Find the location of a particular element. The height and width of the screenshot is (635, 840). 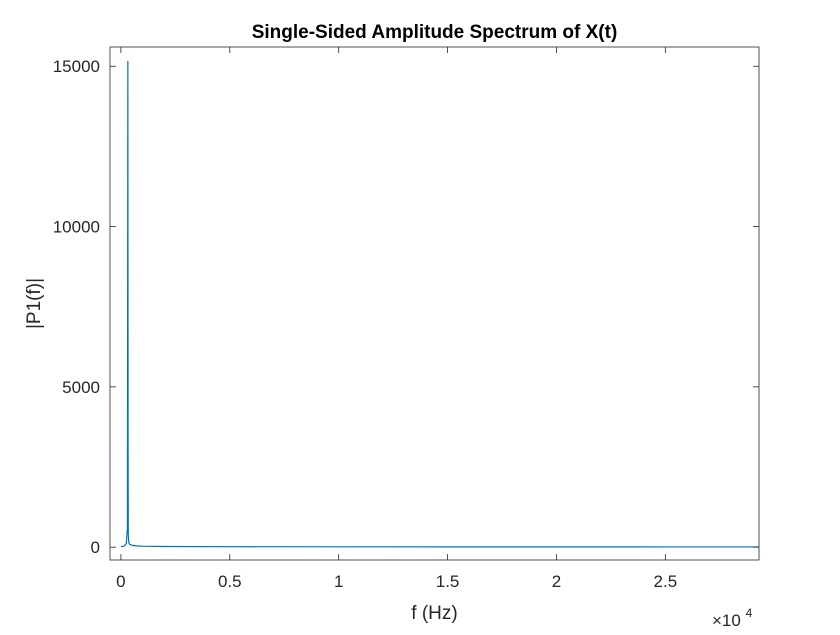

x-tick-label-0: 0 is located at coordinates (120, 581).